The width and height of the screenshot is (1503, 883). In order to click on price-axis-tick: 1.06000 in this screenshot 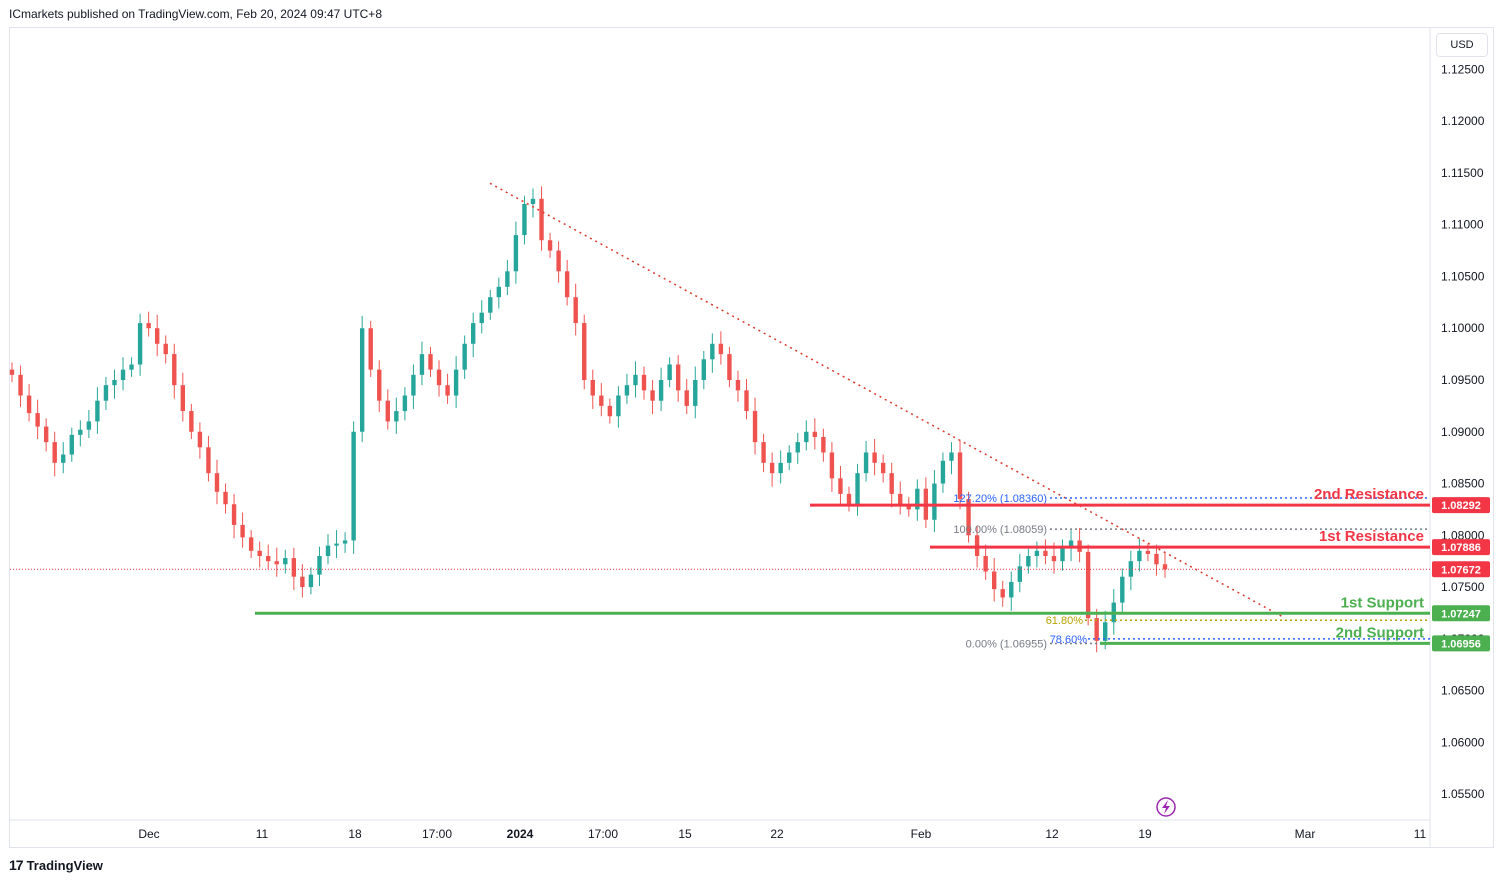, I will do `click(1463, 742)`.